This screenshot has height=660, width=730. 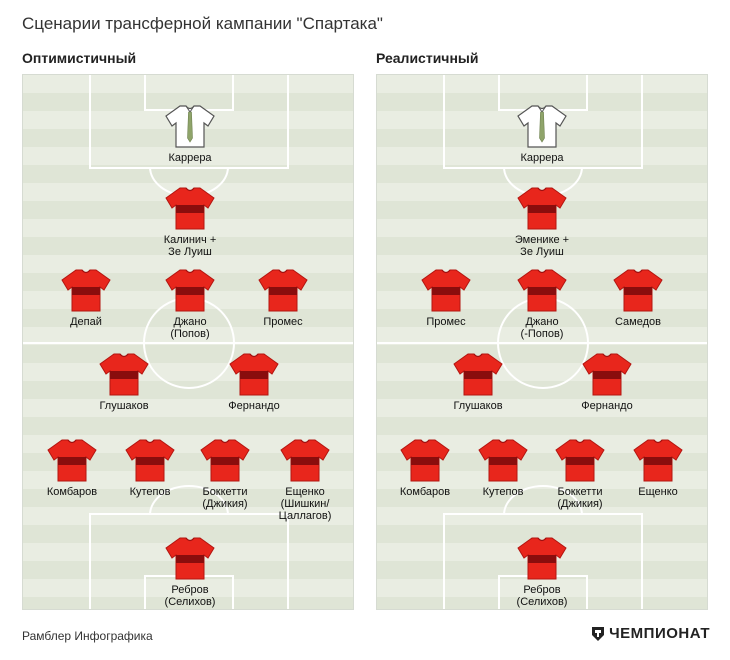 I want to click on player-card: Ещенко (Шишкин/ Цаллагов), so click(x=305, y=480).